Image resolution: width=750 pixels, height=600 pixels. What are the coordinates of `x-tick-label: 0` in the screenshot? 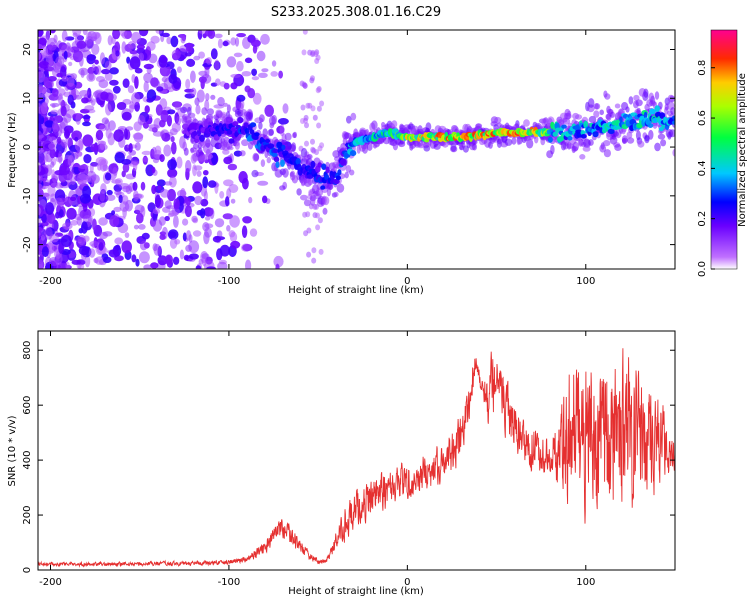 It's located at (407, 582).